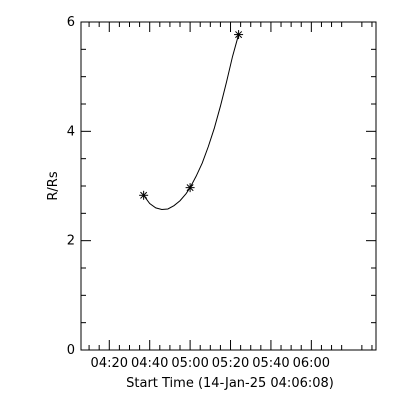 This screenshot has height=400, width=400. I want to click on x-tick-label: 05:20, so click(230, 363).